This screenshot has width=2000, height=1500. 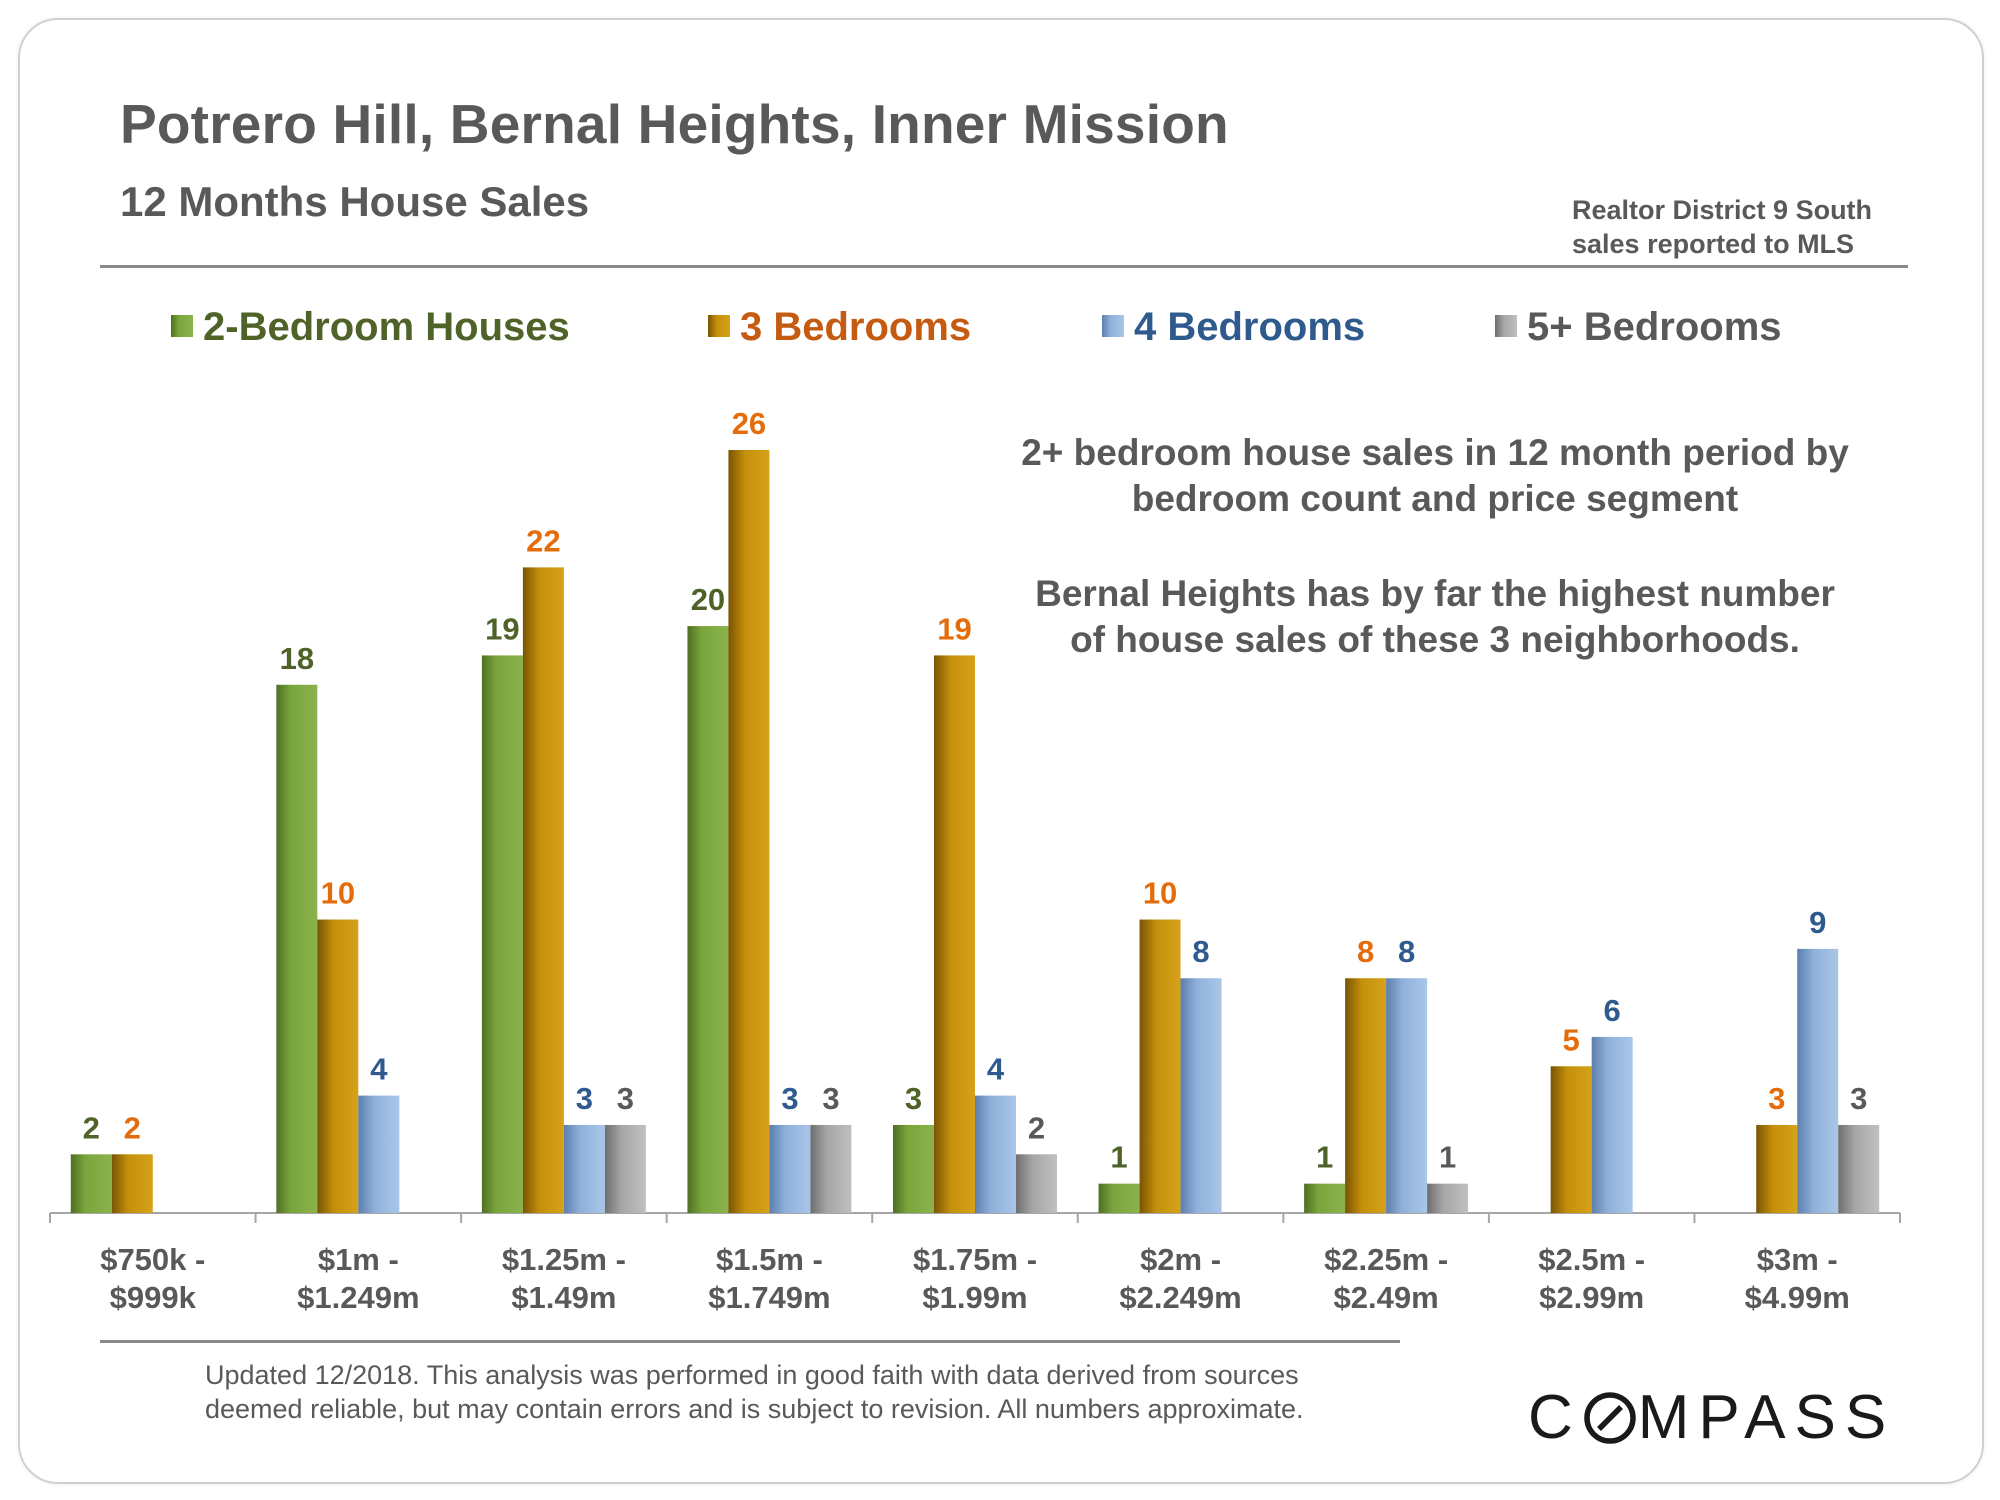 I want to click on source-line-2: sales reported to MLS, so click(x=1713, y=244).